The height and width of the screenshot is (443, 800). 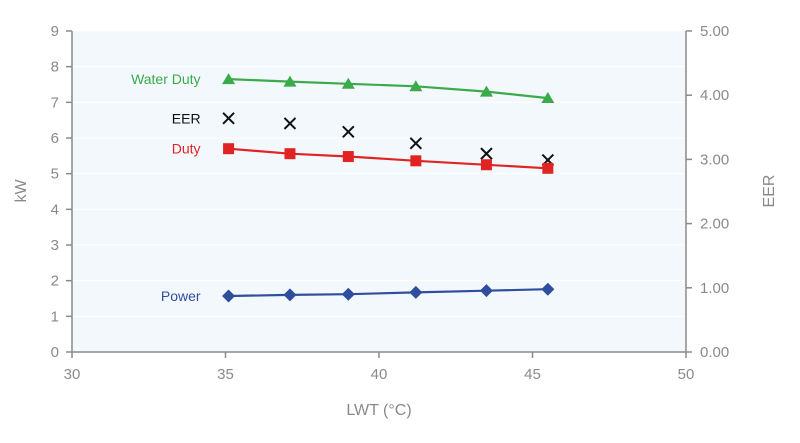 What do you see at coordinates (55, 245) in the screenshot?
I see `y-tick-label: 3` at bounding box center [55, 245].